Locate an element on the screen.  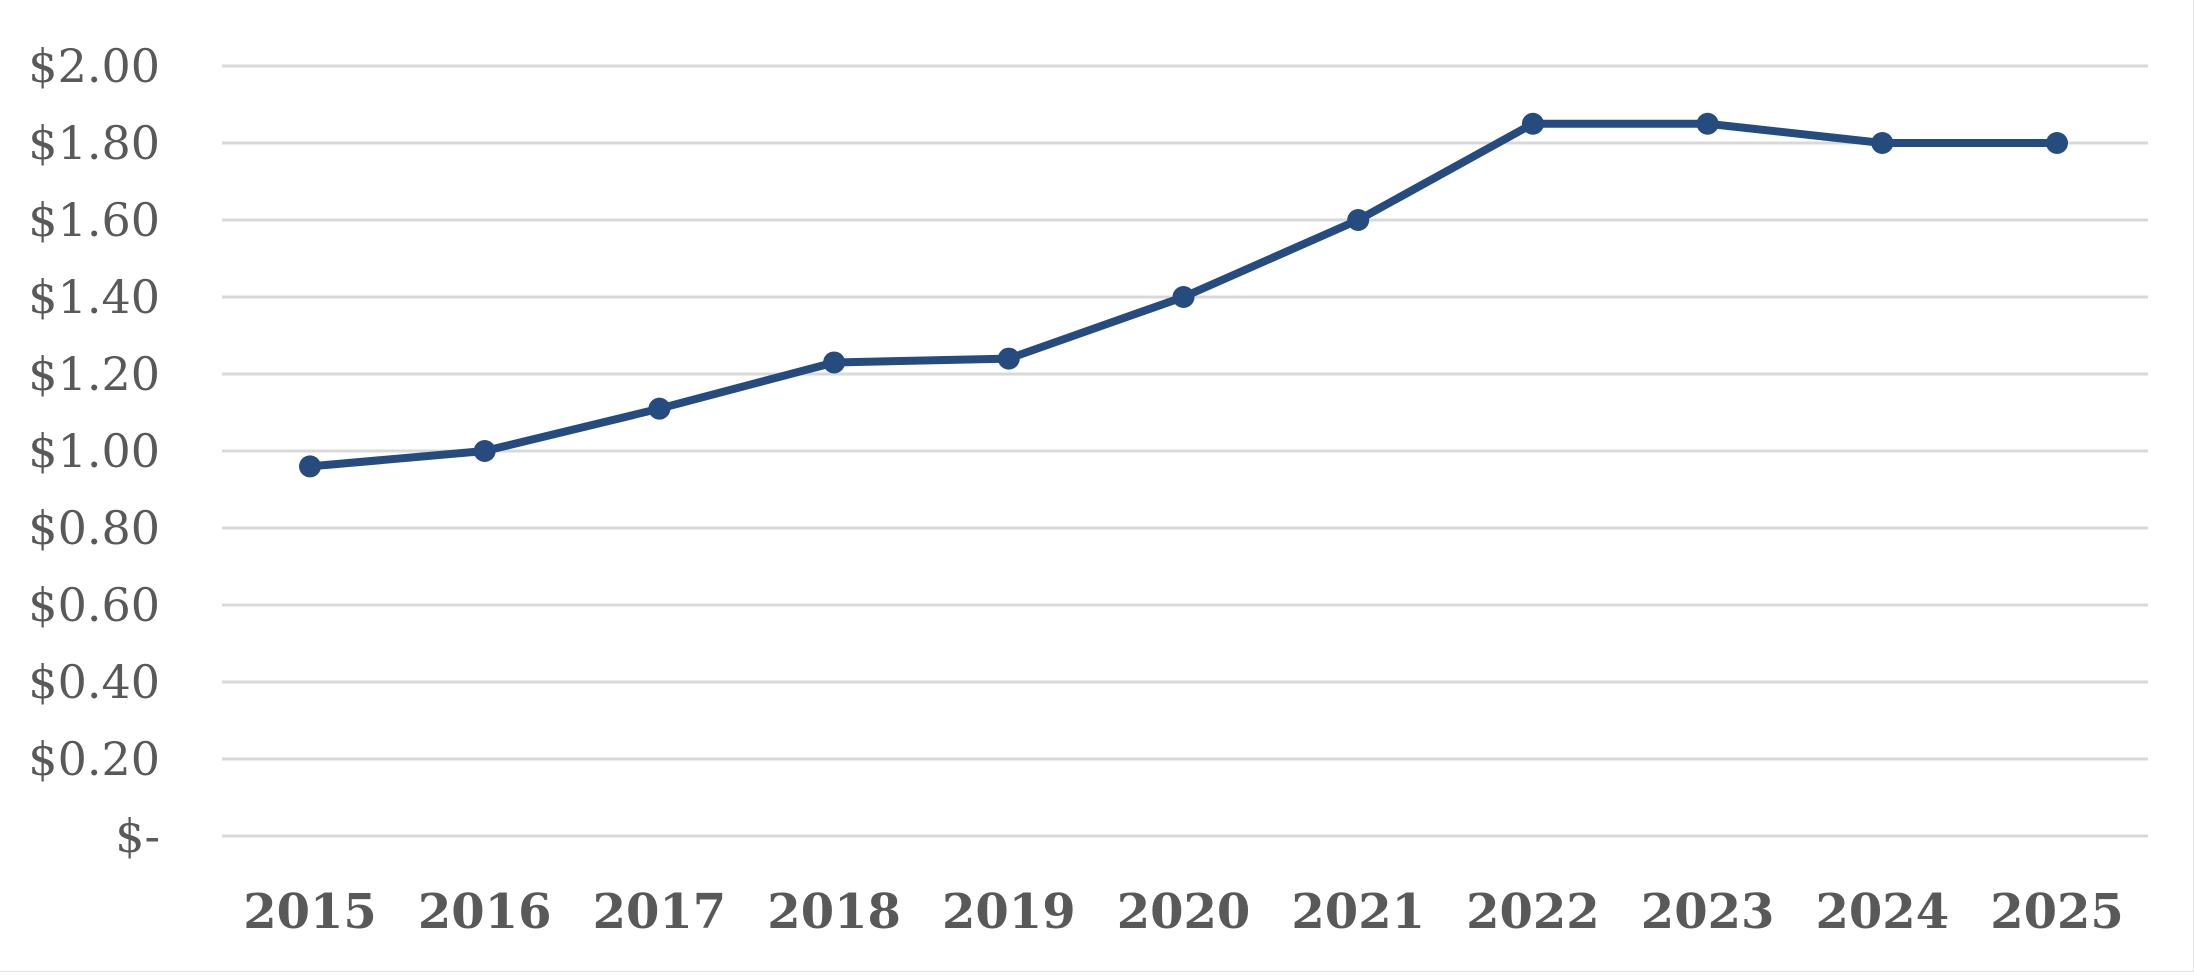
x-tick-label: 2021 is located at coordinates (1358, 912).